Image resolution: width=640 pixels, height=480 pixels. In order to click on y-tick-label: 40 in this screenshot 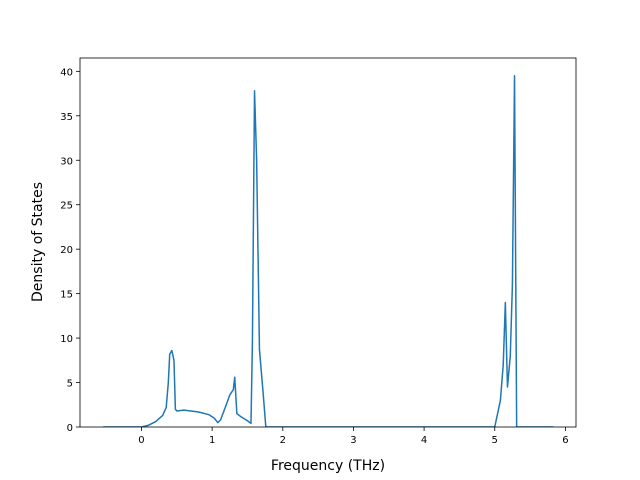, I will do `click(66, 72)`.